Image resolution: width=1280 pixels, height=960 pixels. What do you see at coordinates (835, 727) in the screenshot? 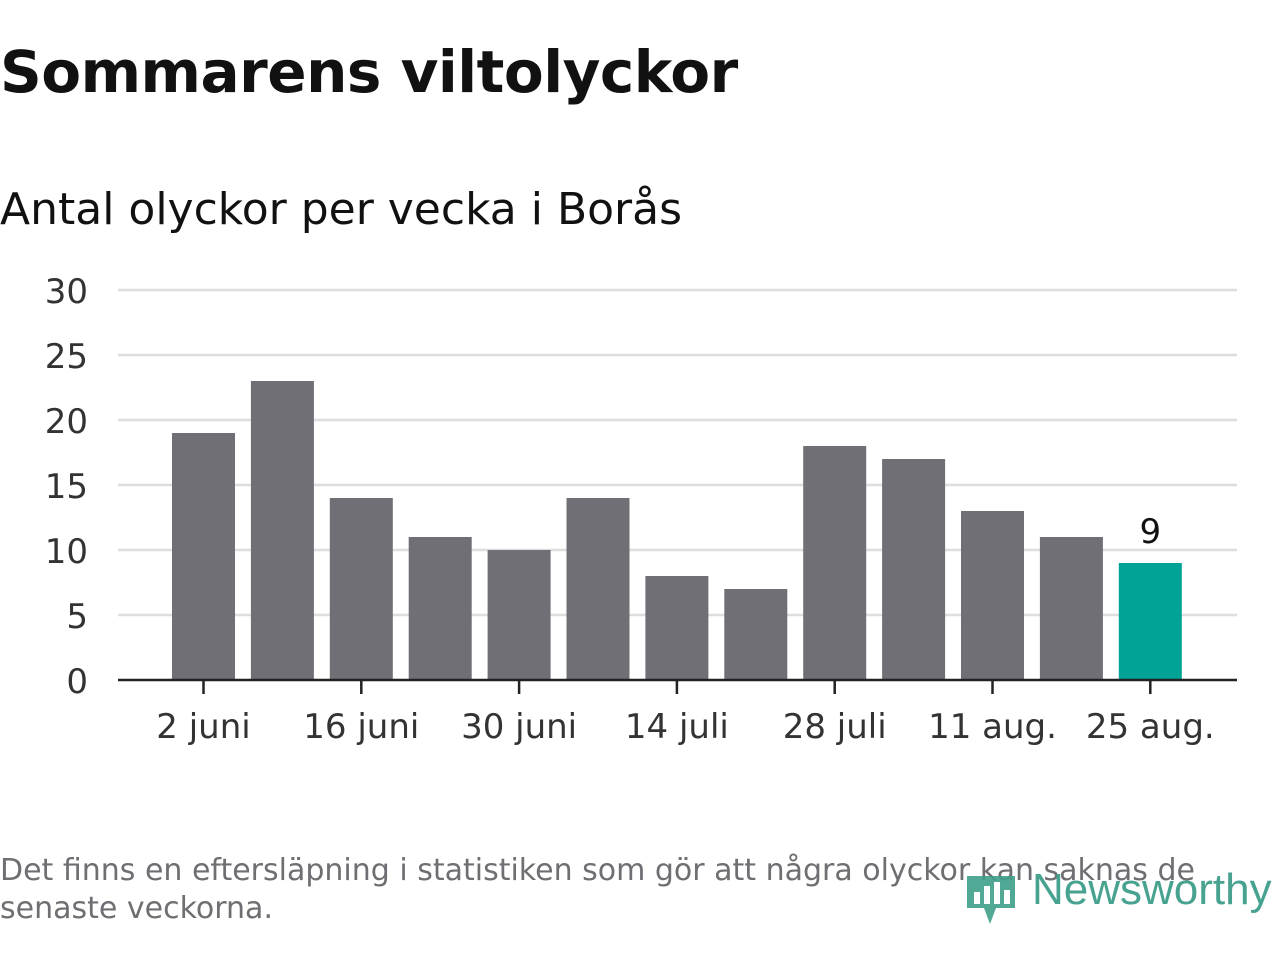
I see `x-tick-label: 28 juli` at bounding box center [835, 727].